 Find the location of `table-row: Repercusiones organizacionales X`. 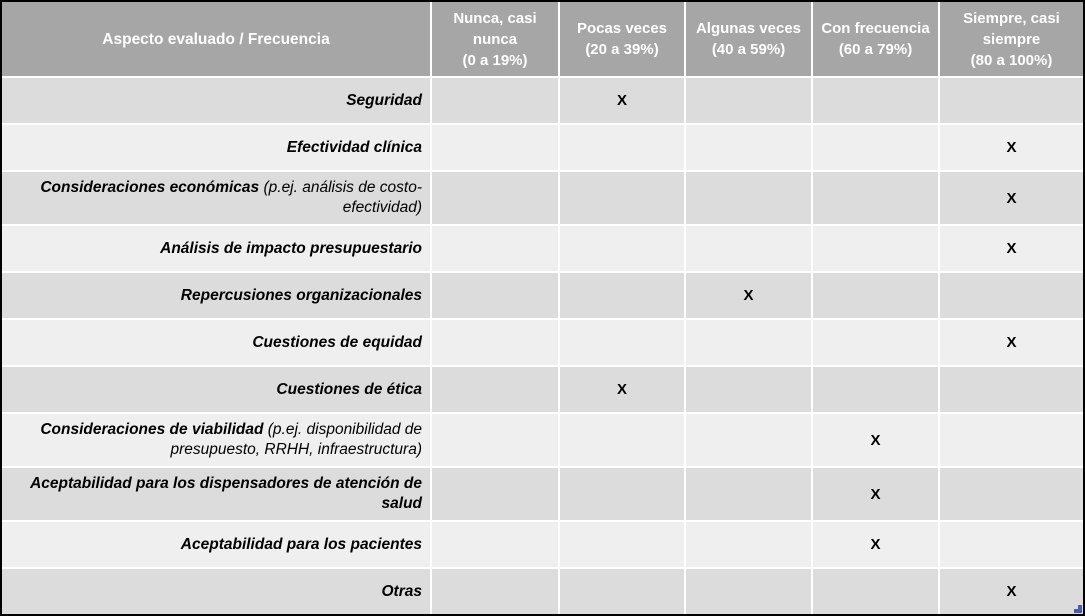

table-row: Repercusiones organizacionales X is located at coordinates (542, 296).